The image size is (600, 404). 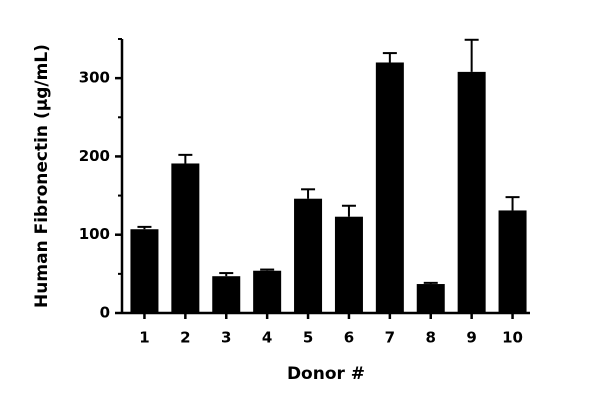 What do you see at coordinates (267, 338) in the screenshot?
I see `x-tick-label: 4` at bounding box center [267, 338].